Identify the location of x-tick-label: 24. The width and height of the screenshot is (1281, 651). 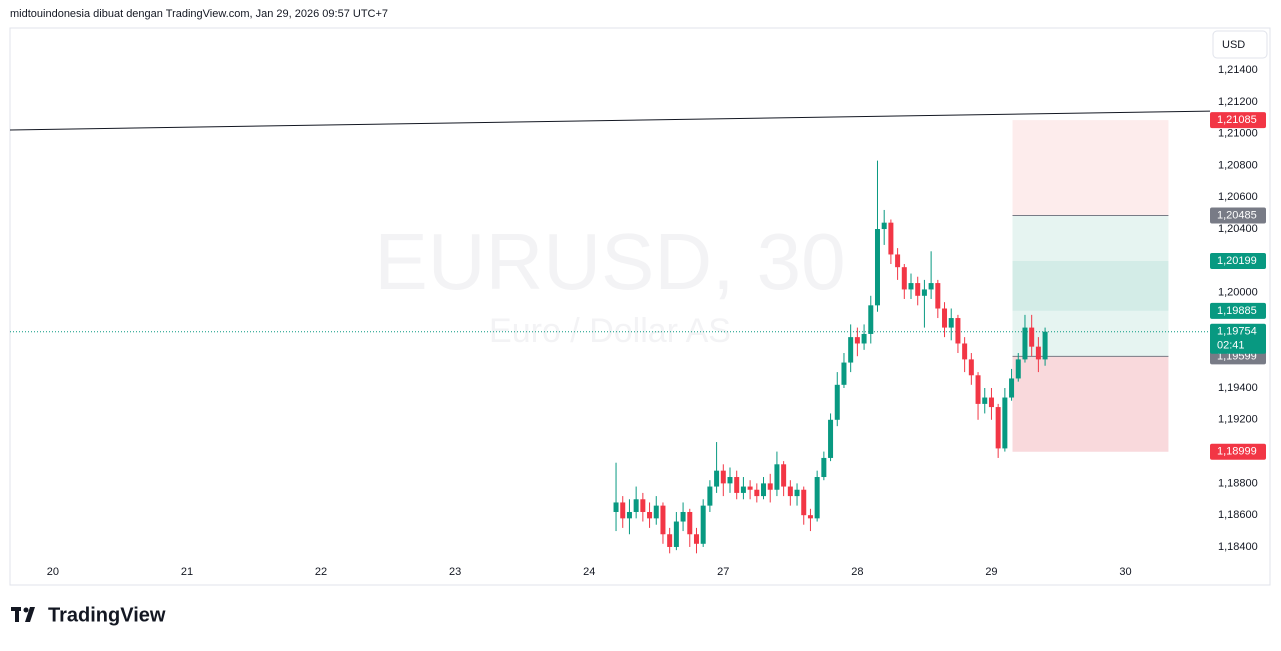
(589, 572).